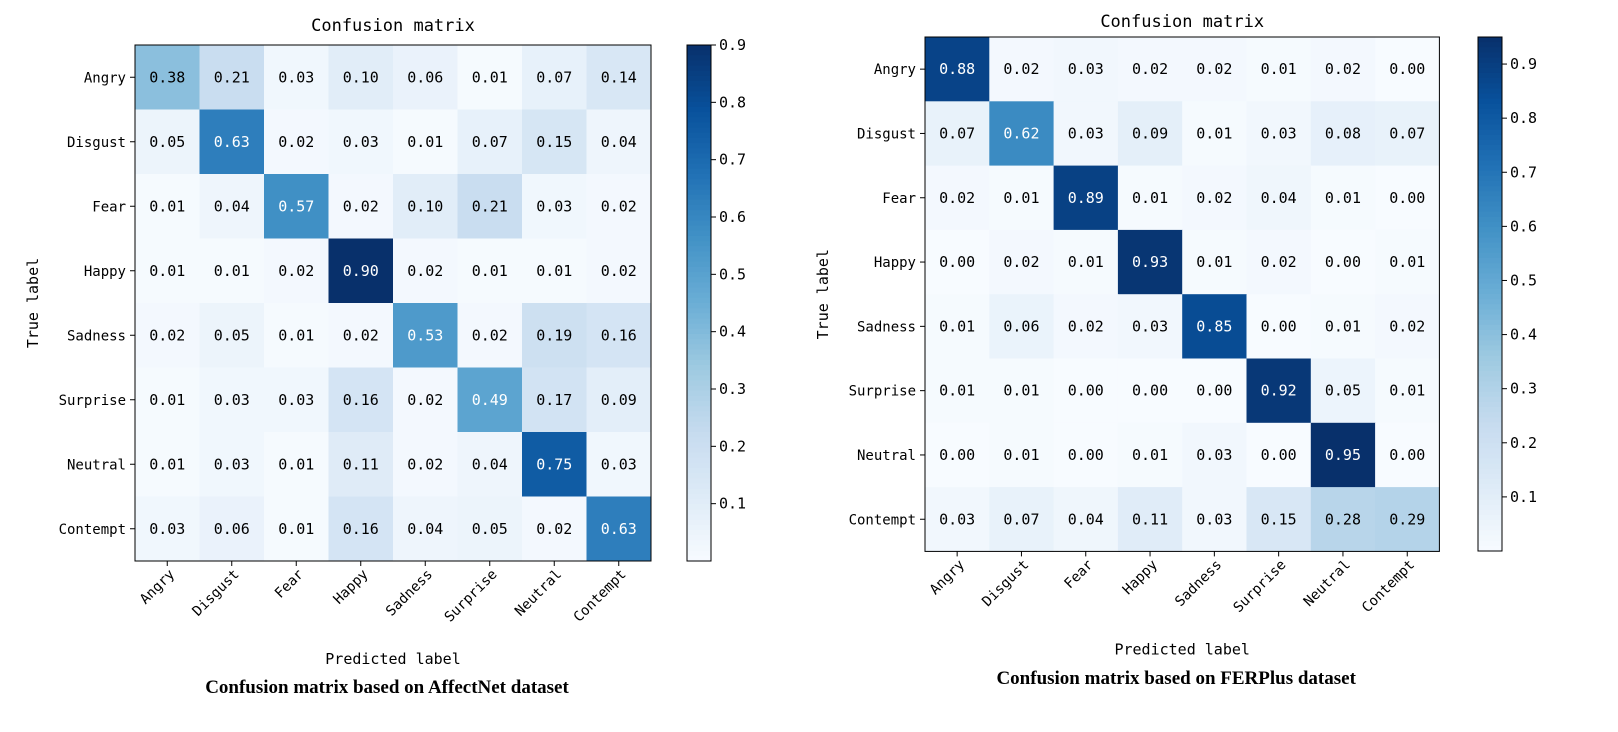 The width and height of the screenshot is (1618, 732). I want to click on cell-value-label: 0.93, so click(1150, 262).